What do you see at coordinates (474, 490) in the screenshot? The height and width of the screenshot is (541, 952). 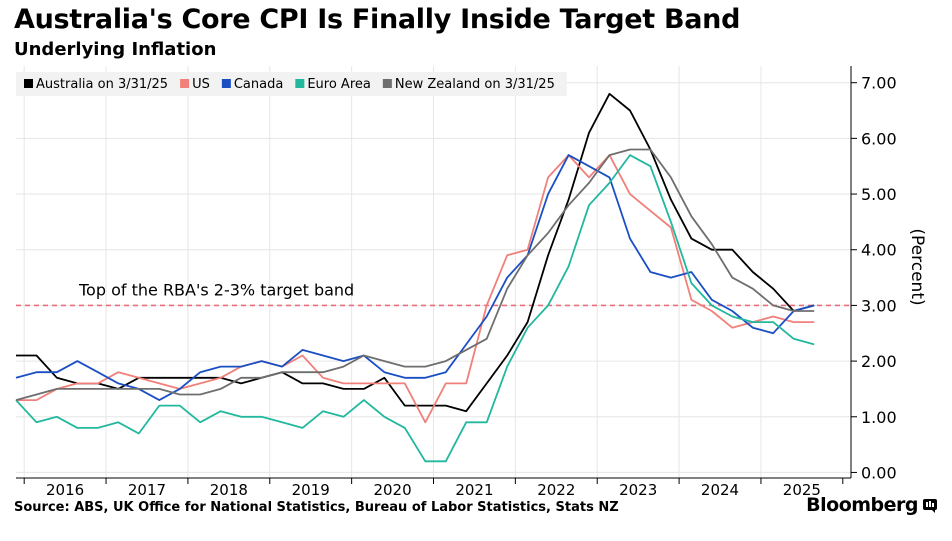 I see `x-tick-label: 2021` at bounding box center [474, 490].